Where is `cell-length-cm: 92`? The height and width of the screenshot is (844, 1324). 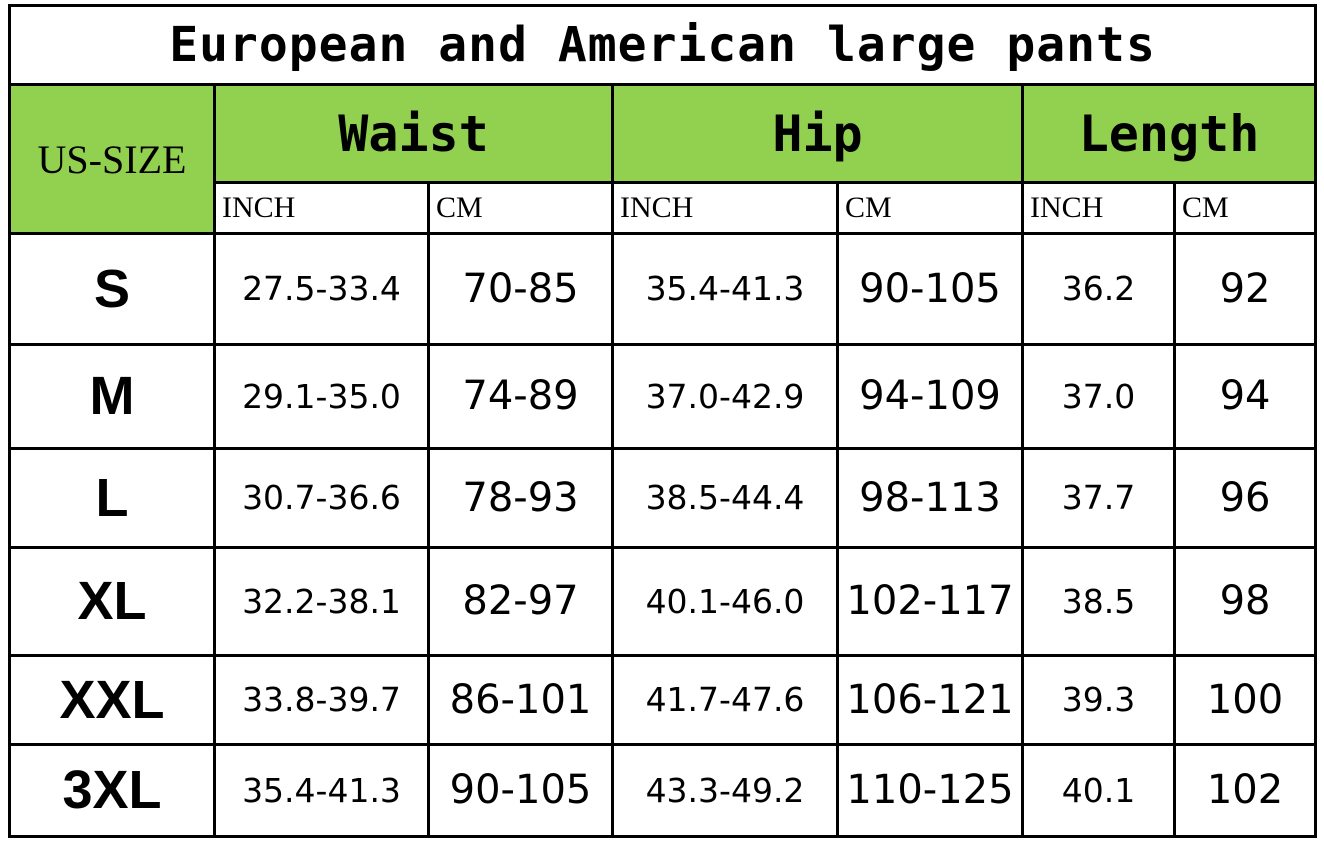
cell-length-cm: 92 is located at coordinates (1245, 289).